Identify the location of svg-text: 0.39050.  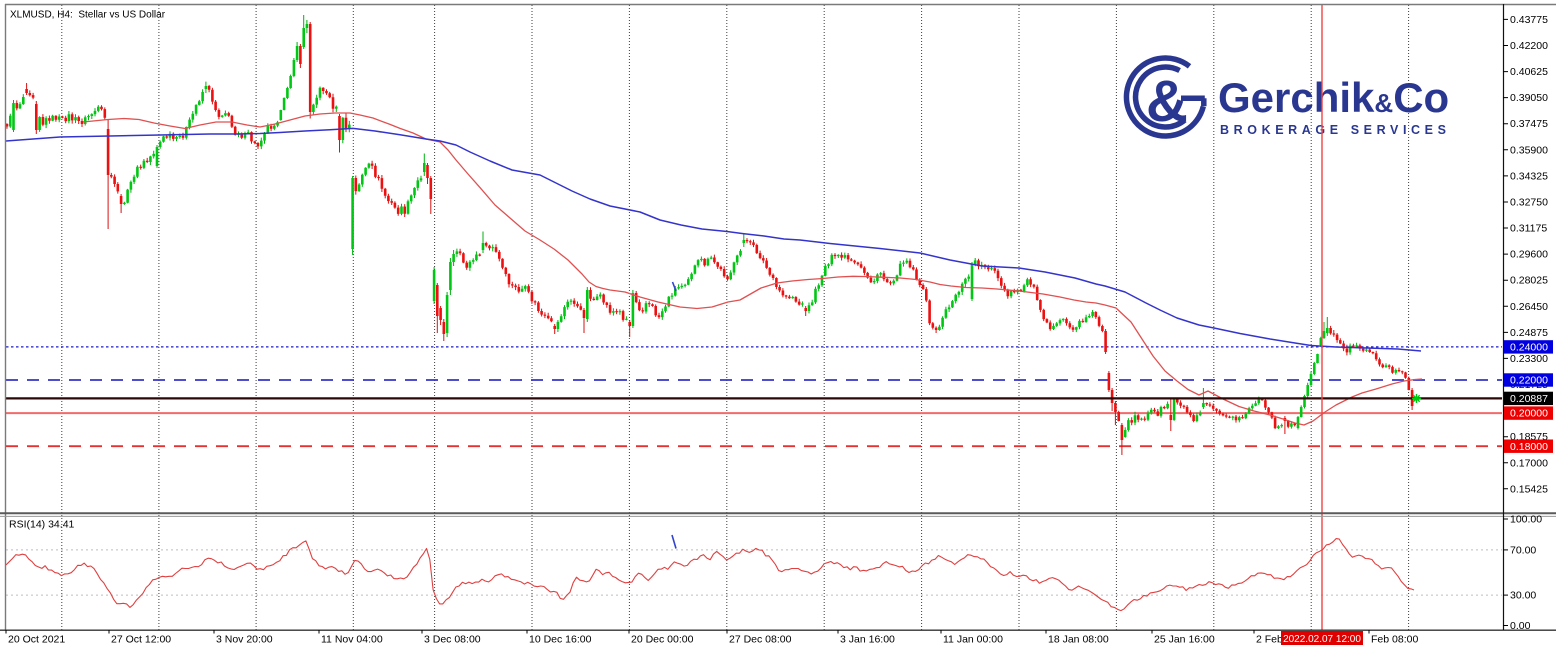
(1529, 98).